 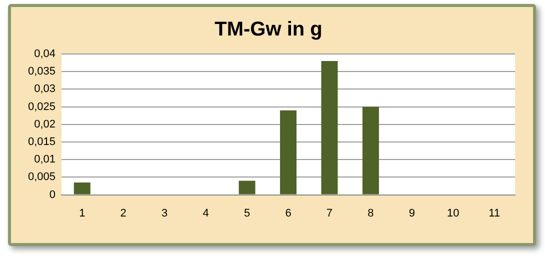 What do you see at coordinates (45, 89) in the screenshot?
I see `y-tick-label: 0,03` at bounding box center [45, 89].